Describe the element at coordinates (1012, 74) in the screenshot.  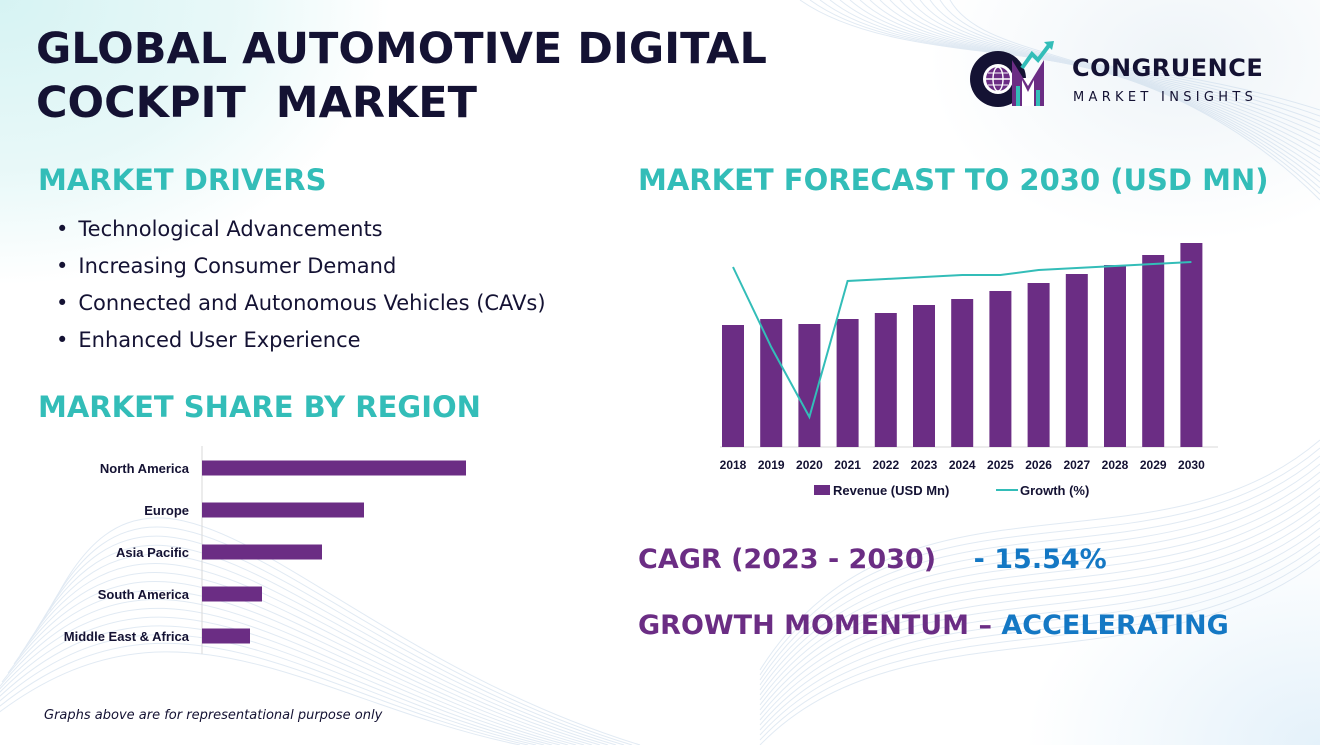
I see `logo-mark-icon` at that location.